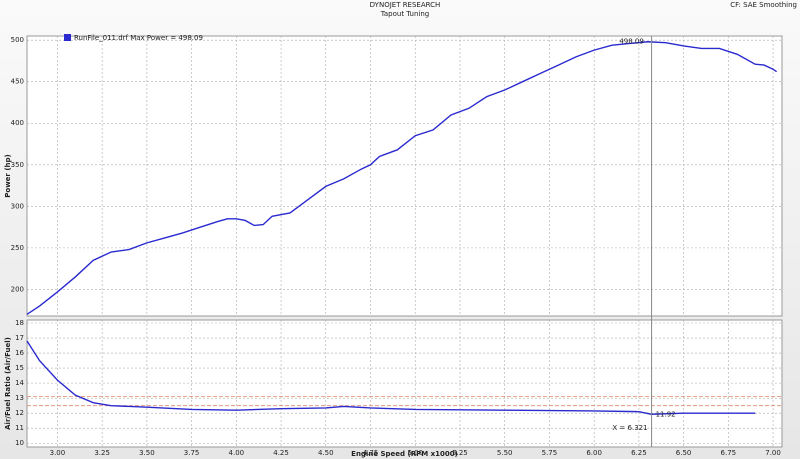  Describe the element at coordinates (631, 42) in the screenshot. I see `peak-readout: 498.09` at that location.